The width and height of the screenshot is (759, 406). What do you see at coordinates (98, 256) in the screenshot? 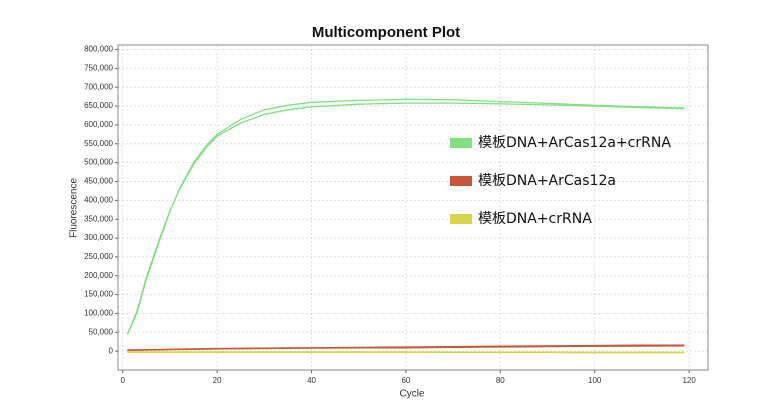
I see `y-tick-label: 250,000` at bounding box center [98, 256].